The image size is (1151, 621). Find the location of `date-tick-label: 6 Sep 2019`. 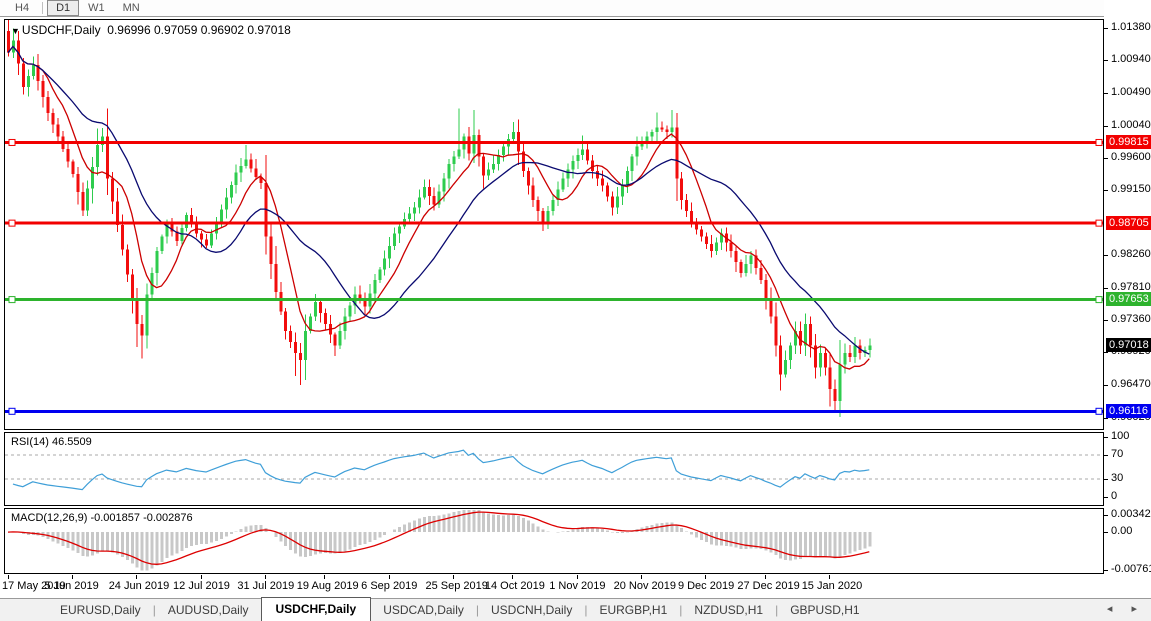

date-tick-label: 6 Sep 2019 is located at coordinates (389, 586).